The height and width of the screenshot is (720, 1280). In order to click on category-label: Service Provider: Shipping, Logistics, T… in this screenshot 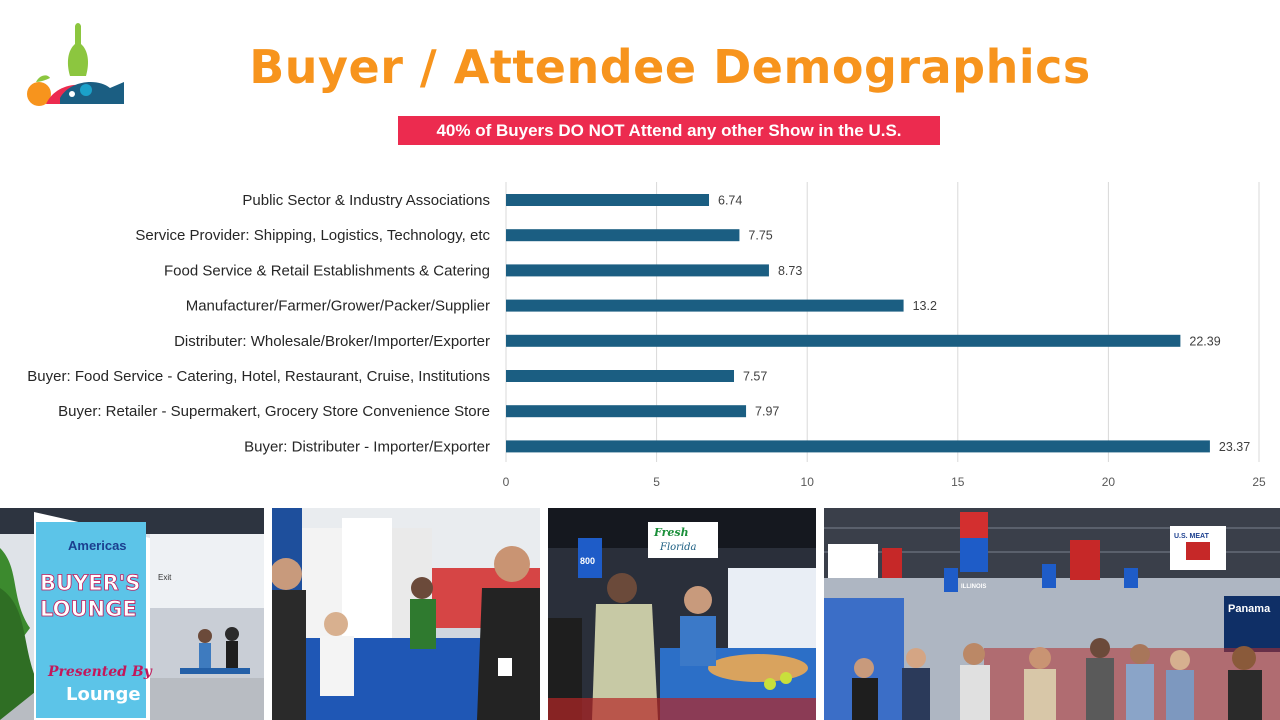, I will do `click(312, 235)`.